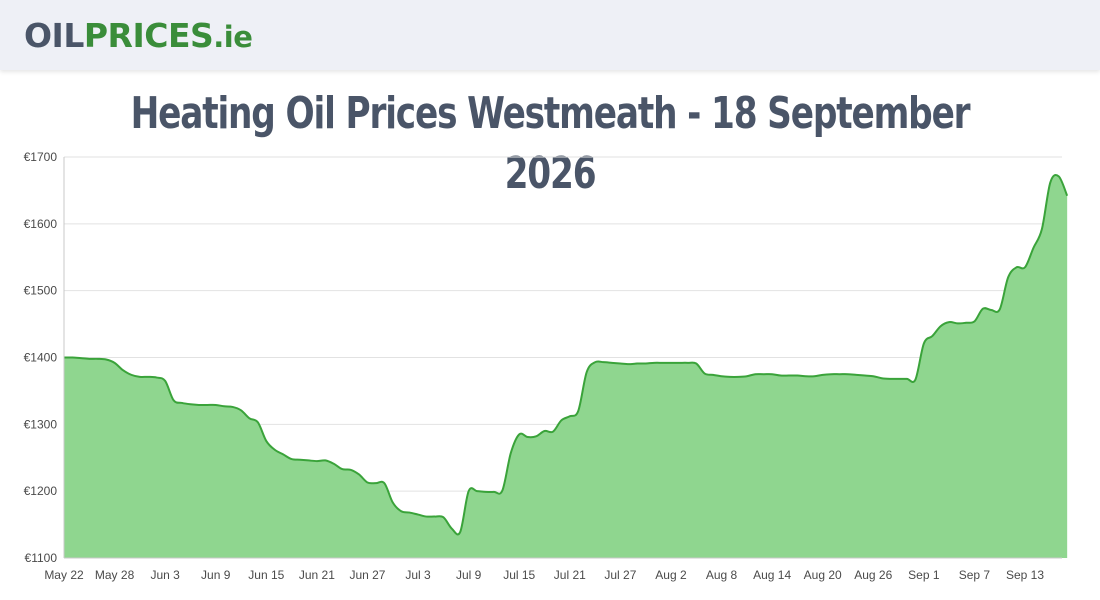  I want to click on x-tick-label: Aug 2, so click(671, 575).